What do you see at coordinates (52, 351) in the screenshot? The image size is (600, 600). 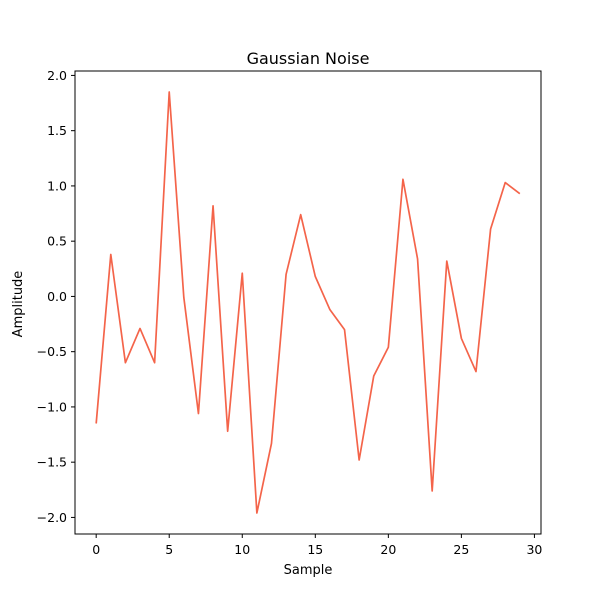 I see `y-tick-label: −0.5` at bounding box center [52, 351].